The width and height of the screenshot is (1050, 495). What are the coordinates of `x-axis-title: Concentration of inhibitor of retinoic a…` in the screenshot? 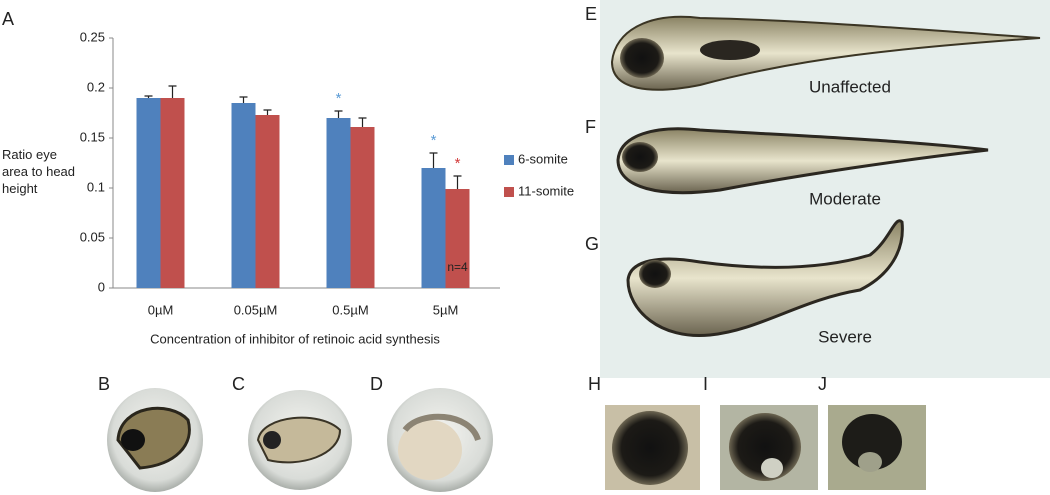 It's located at (295, 338).